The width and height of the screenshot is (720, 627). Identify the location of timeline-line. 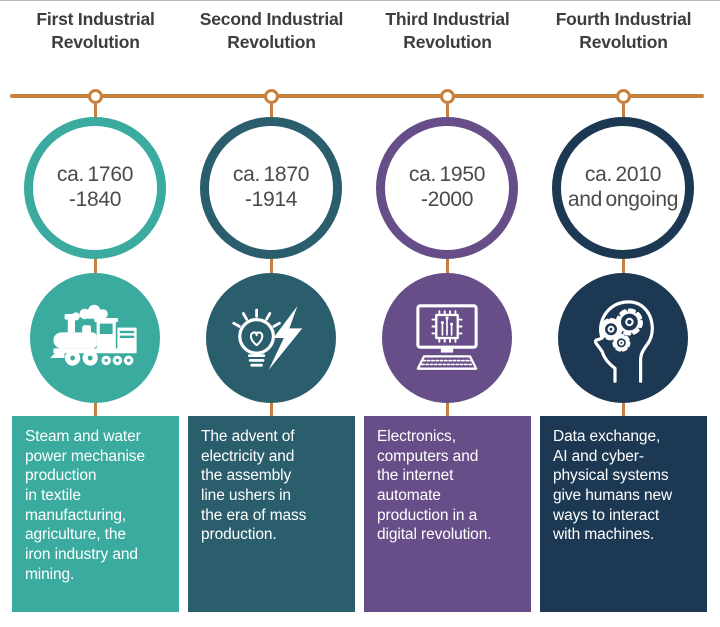
(357, 96).